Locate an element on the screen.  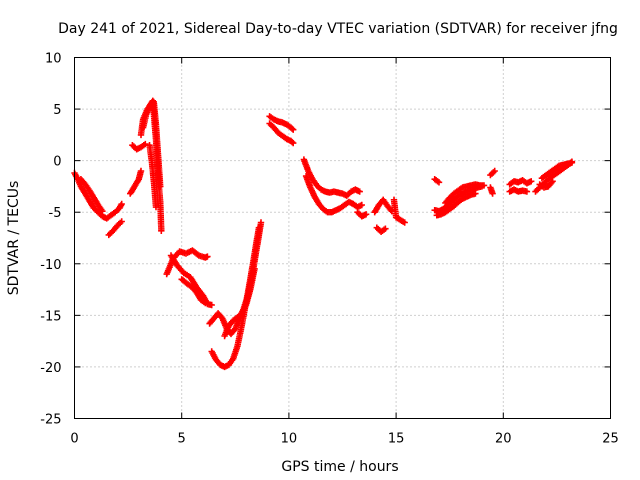
y-tick-label: -25 is located at coordinates (50, 420).